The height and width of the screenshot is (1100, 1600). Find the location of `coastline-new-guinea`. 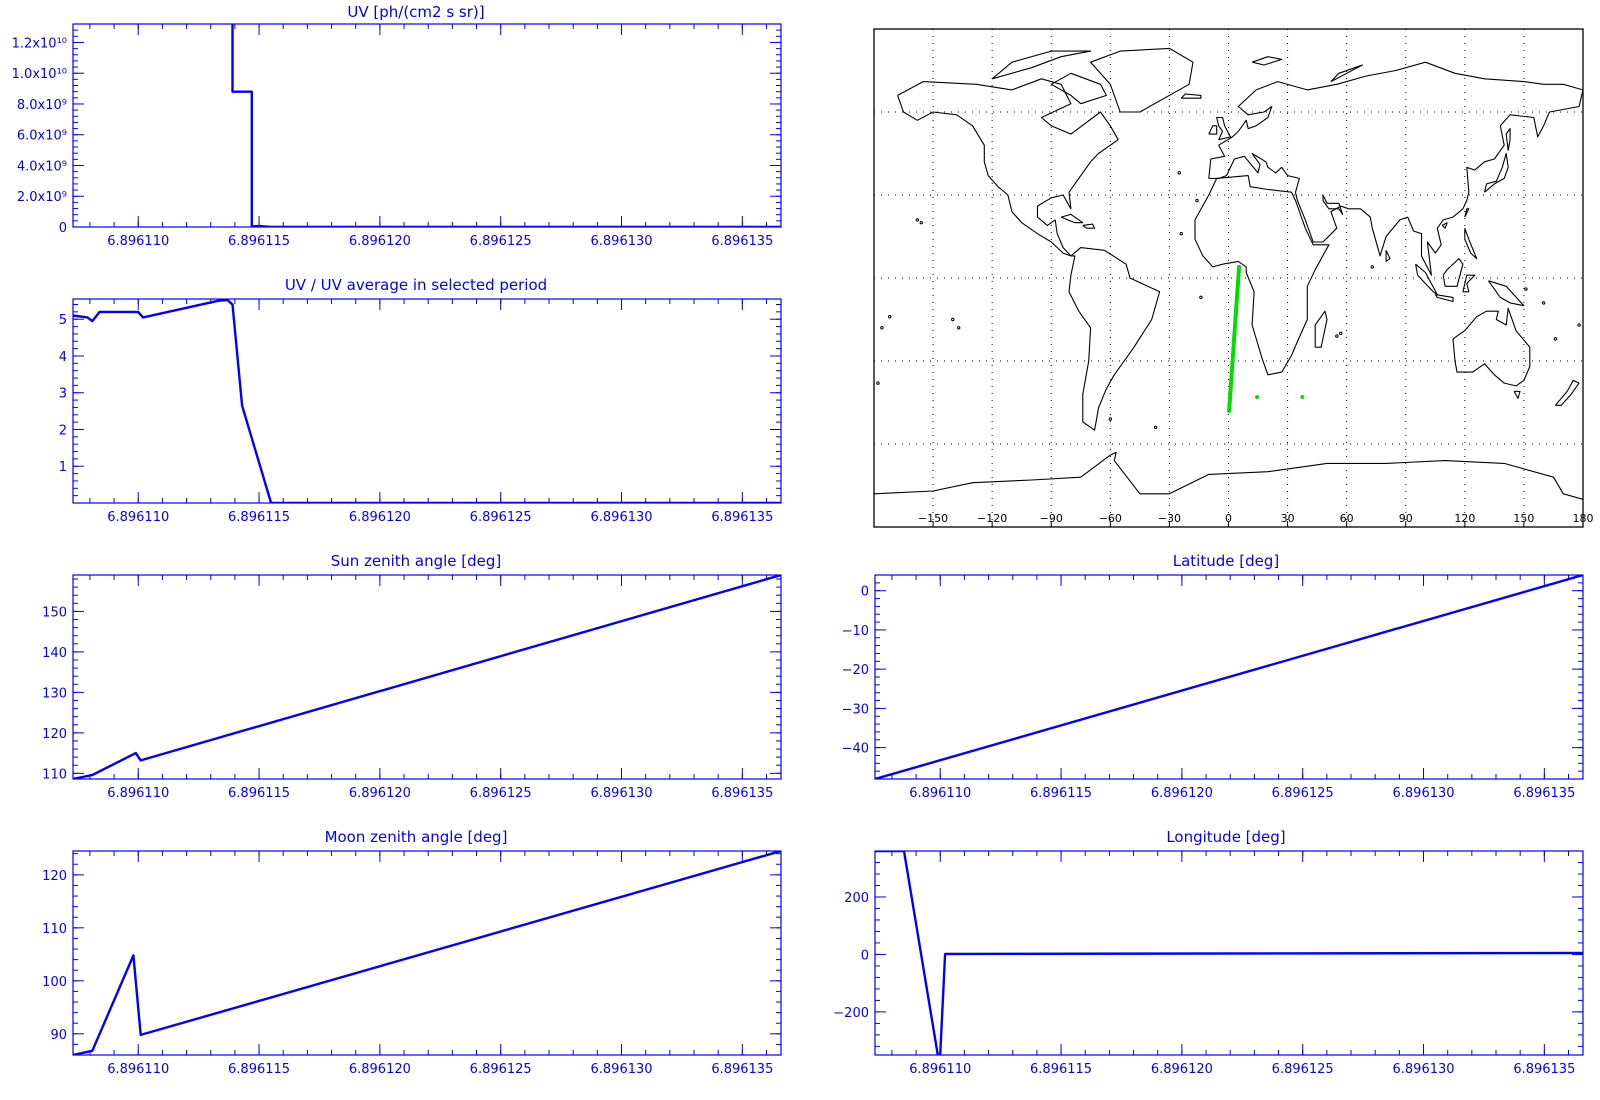

coastline-new-guinea is located at coordinates (1506, 293).